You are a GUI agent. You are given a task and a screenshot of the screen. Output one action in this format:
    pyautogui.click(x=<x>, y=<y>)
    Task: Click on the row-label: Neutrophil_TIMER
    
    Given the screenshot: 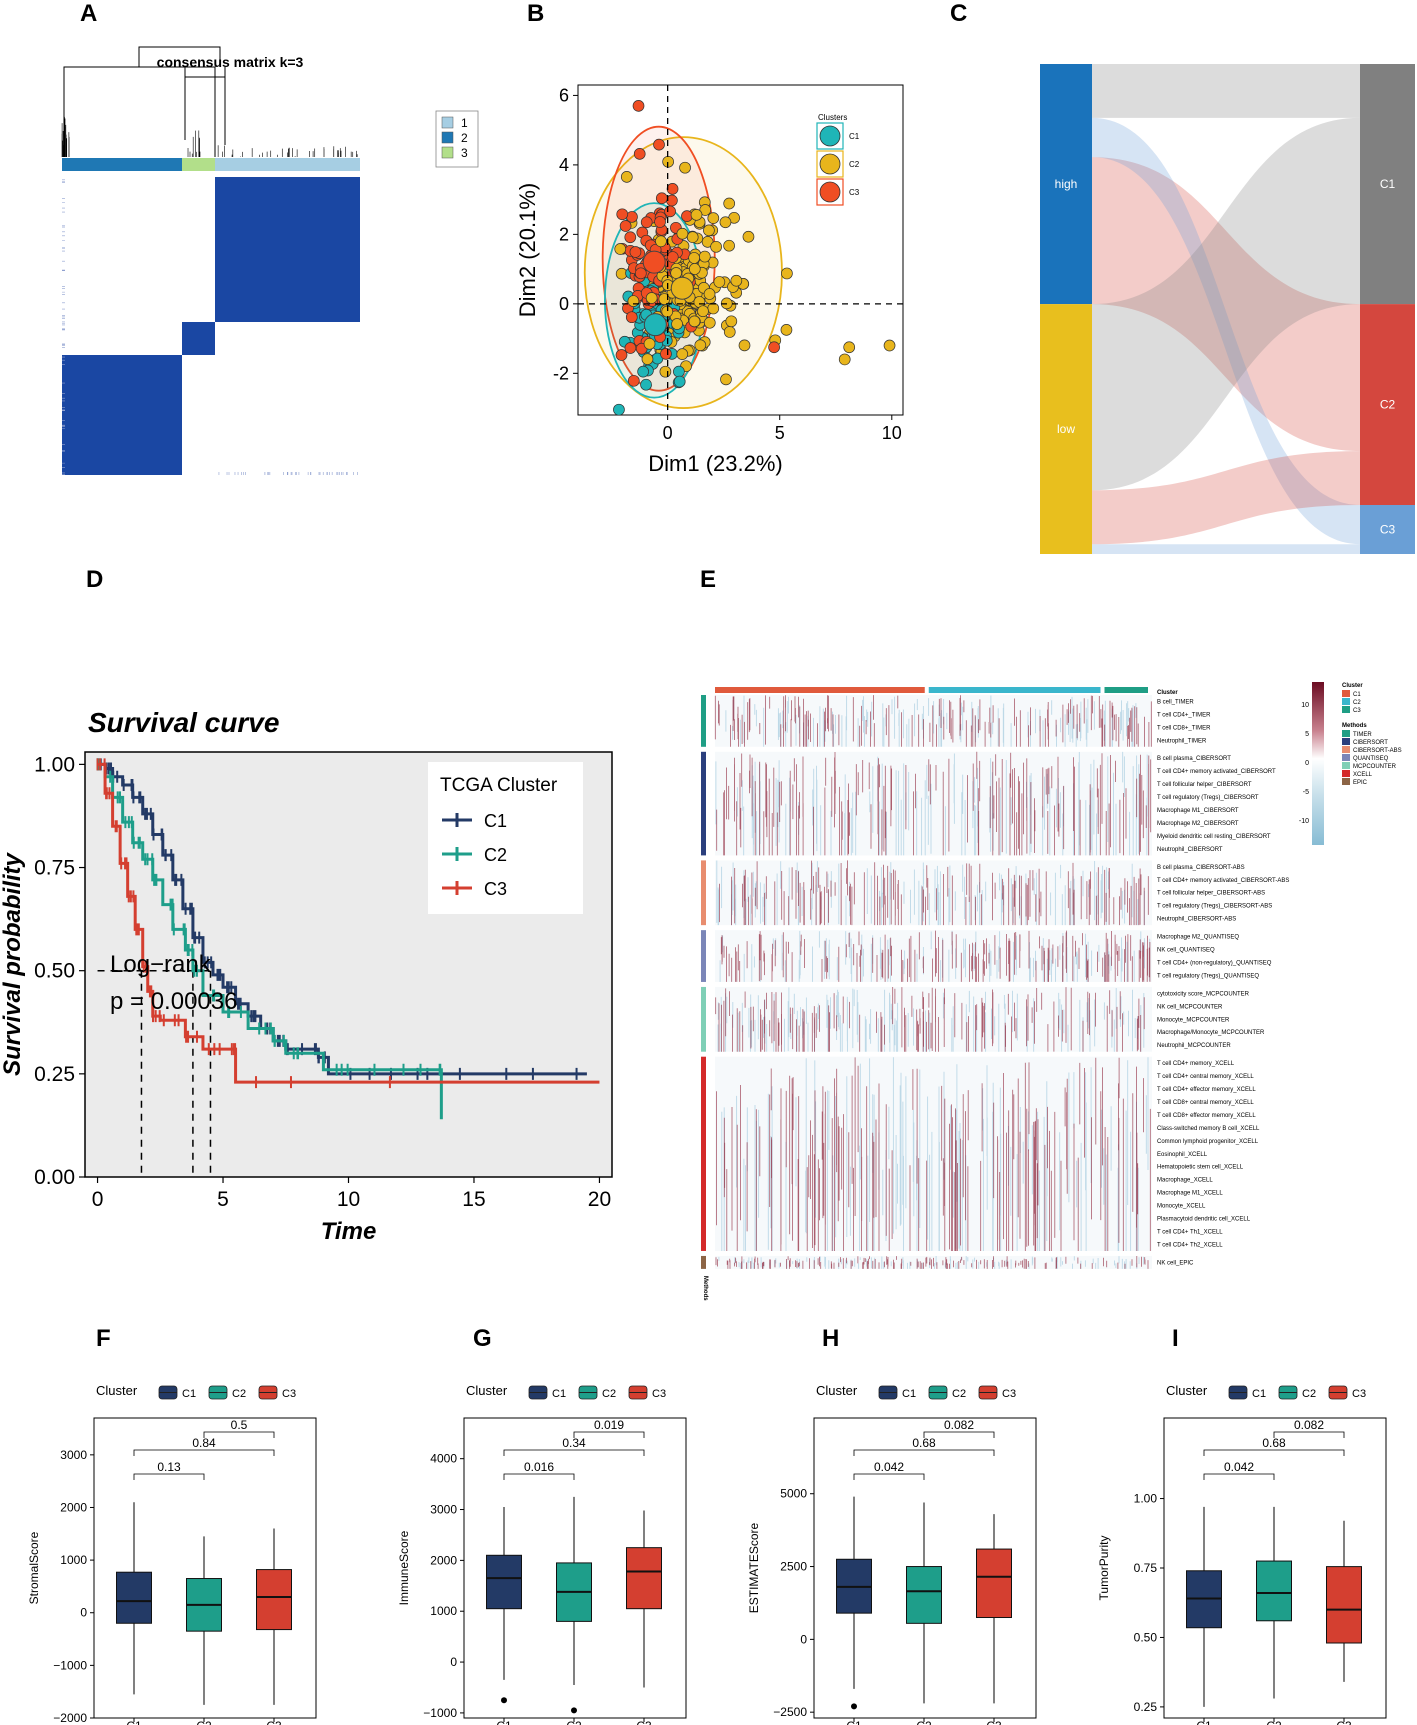 What is the action you would take?
    pyautogui.click(x=1182, y=741)
    